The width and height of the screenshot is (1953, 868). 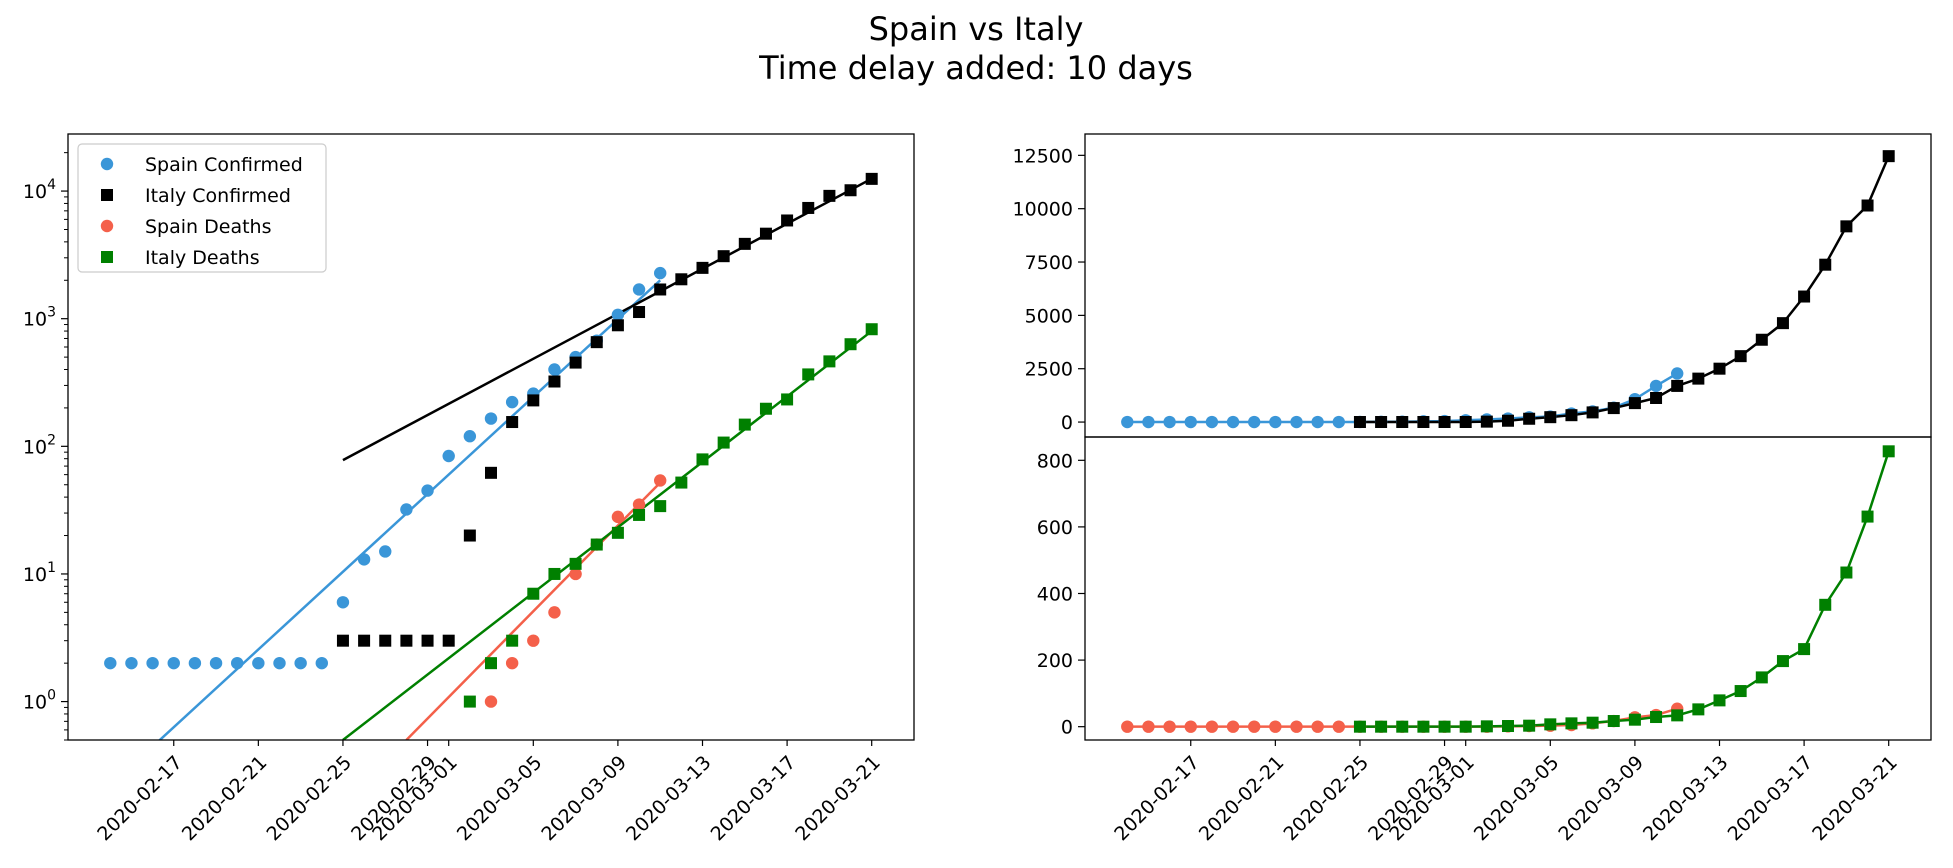 I want to click on legend-marker-italy-deaths, so click(x=107, y=257).